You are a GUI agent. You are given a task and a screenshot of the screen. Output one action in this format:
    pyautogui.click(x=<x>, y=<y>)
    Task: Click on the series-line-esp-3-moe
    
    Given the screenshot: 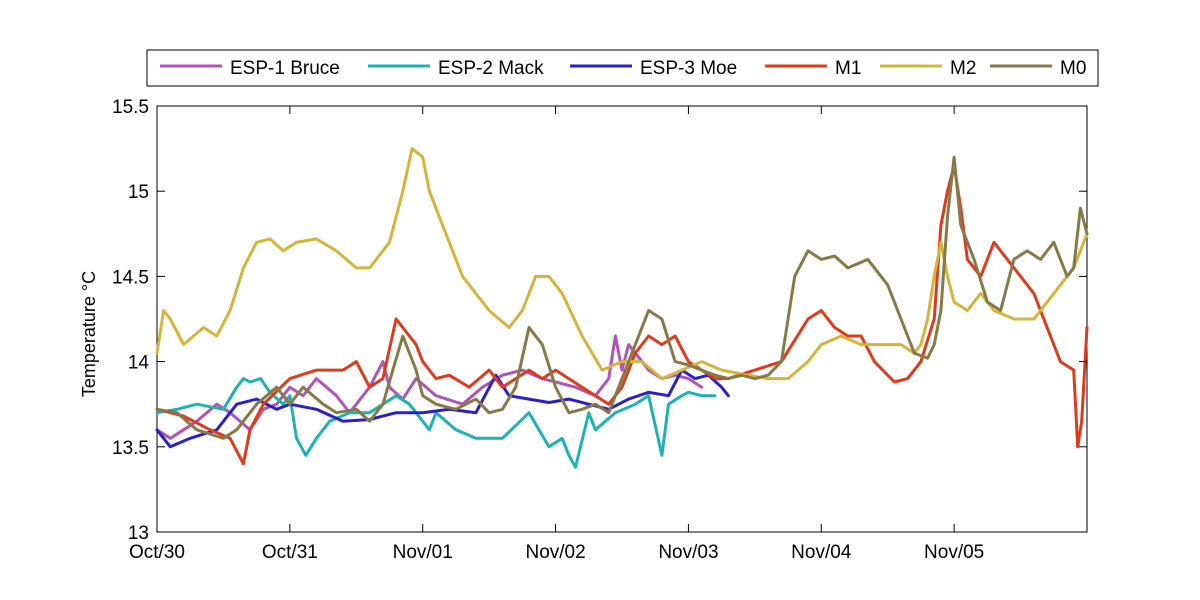 What is the action you would take?
    pyautogui.click(x=442, y=408)
    